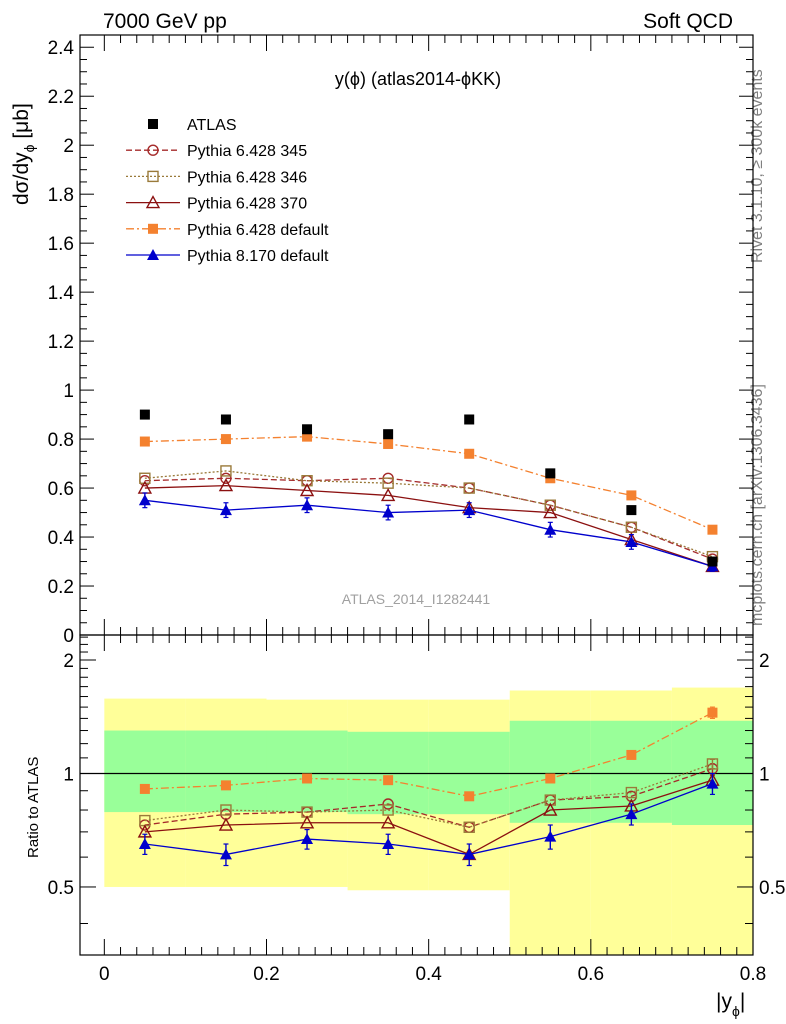 This screenshot has height=1024, width=786. What do you see at coordinates (247, 177) in the screenshot?
I see `legend-label: Pythia 6.428 346` at bounding box center [247, 177].